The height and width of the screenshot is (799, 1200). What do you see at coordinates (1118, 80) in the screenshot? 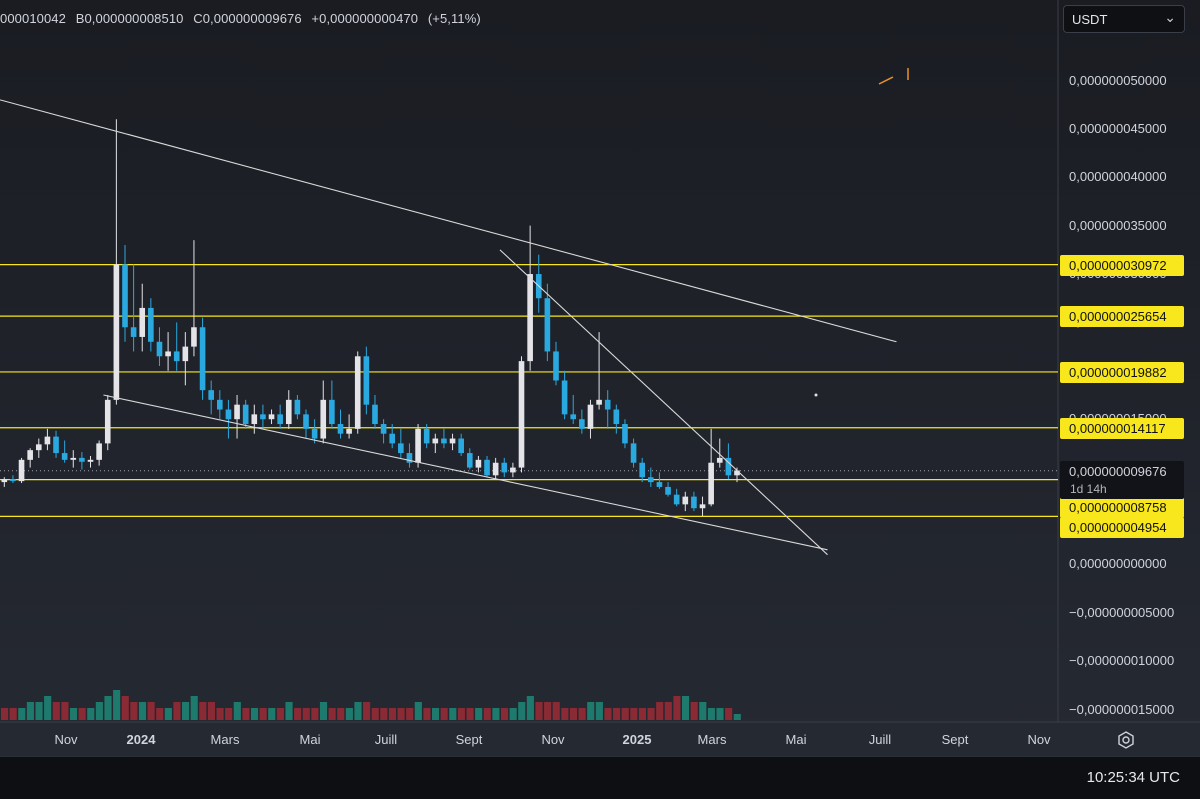
I see `price-tick-label: 0,000000050000` at bounding box center [1118, 80].